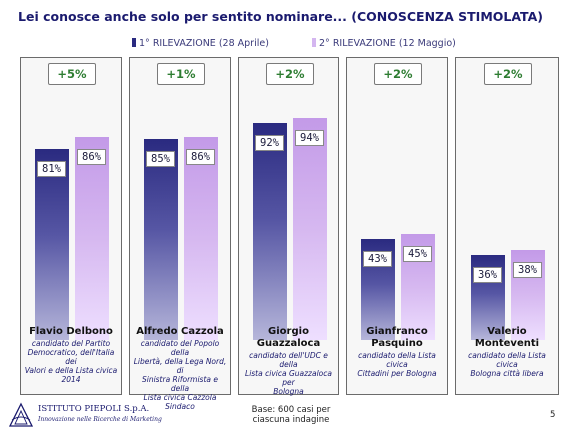  What do you see at coordinates (71, 370) in the screenshot?
I see `candidate-description-line: Valori e della Lista civica` at bounding box center [71, 370].